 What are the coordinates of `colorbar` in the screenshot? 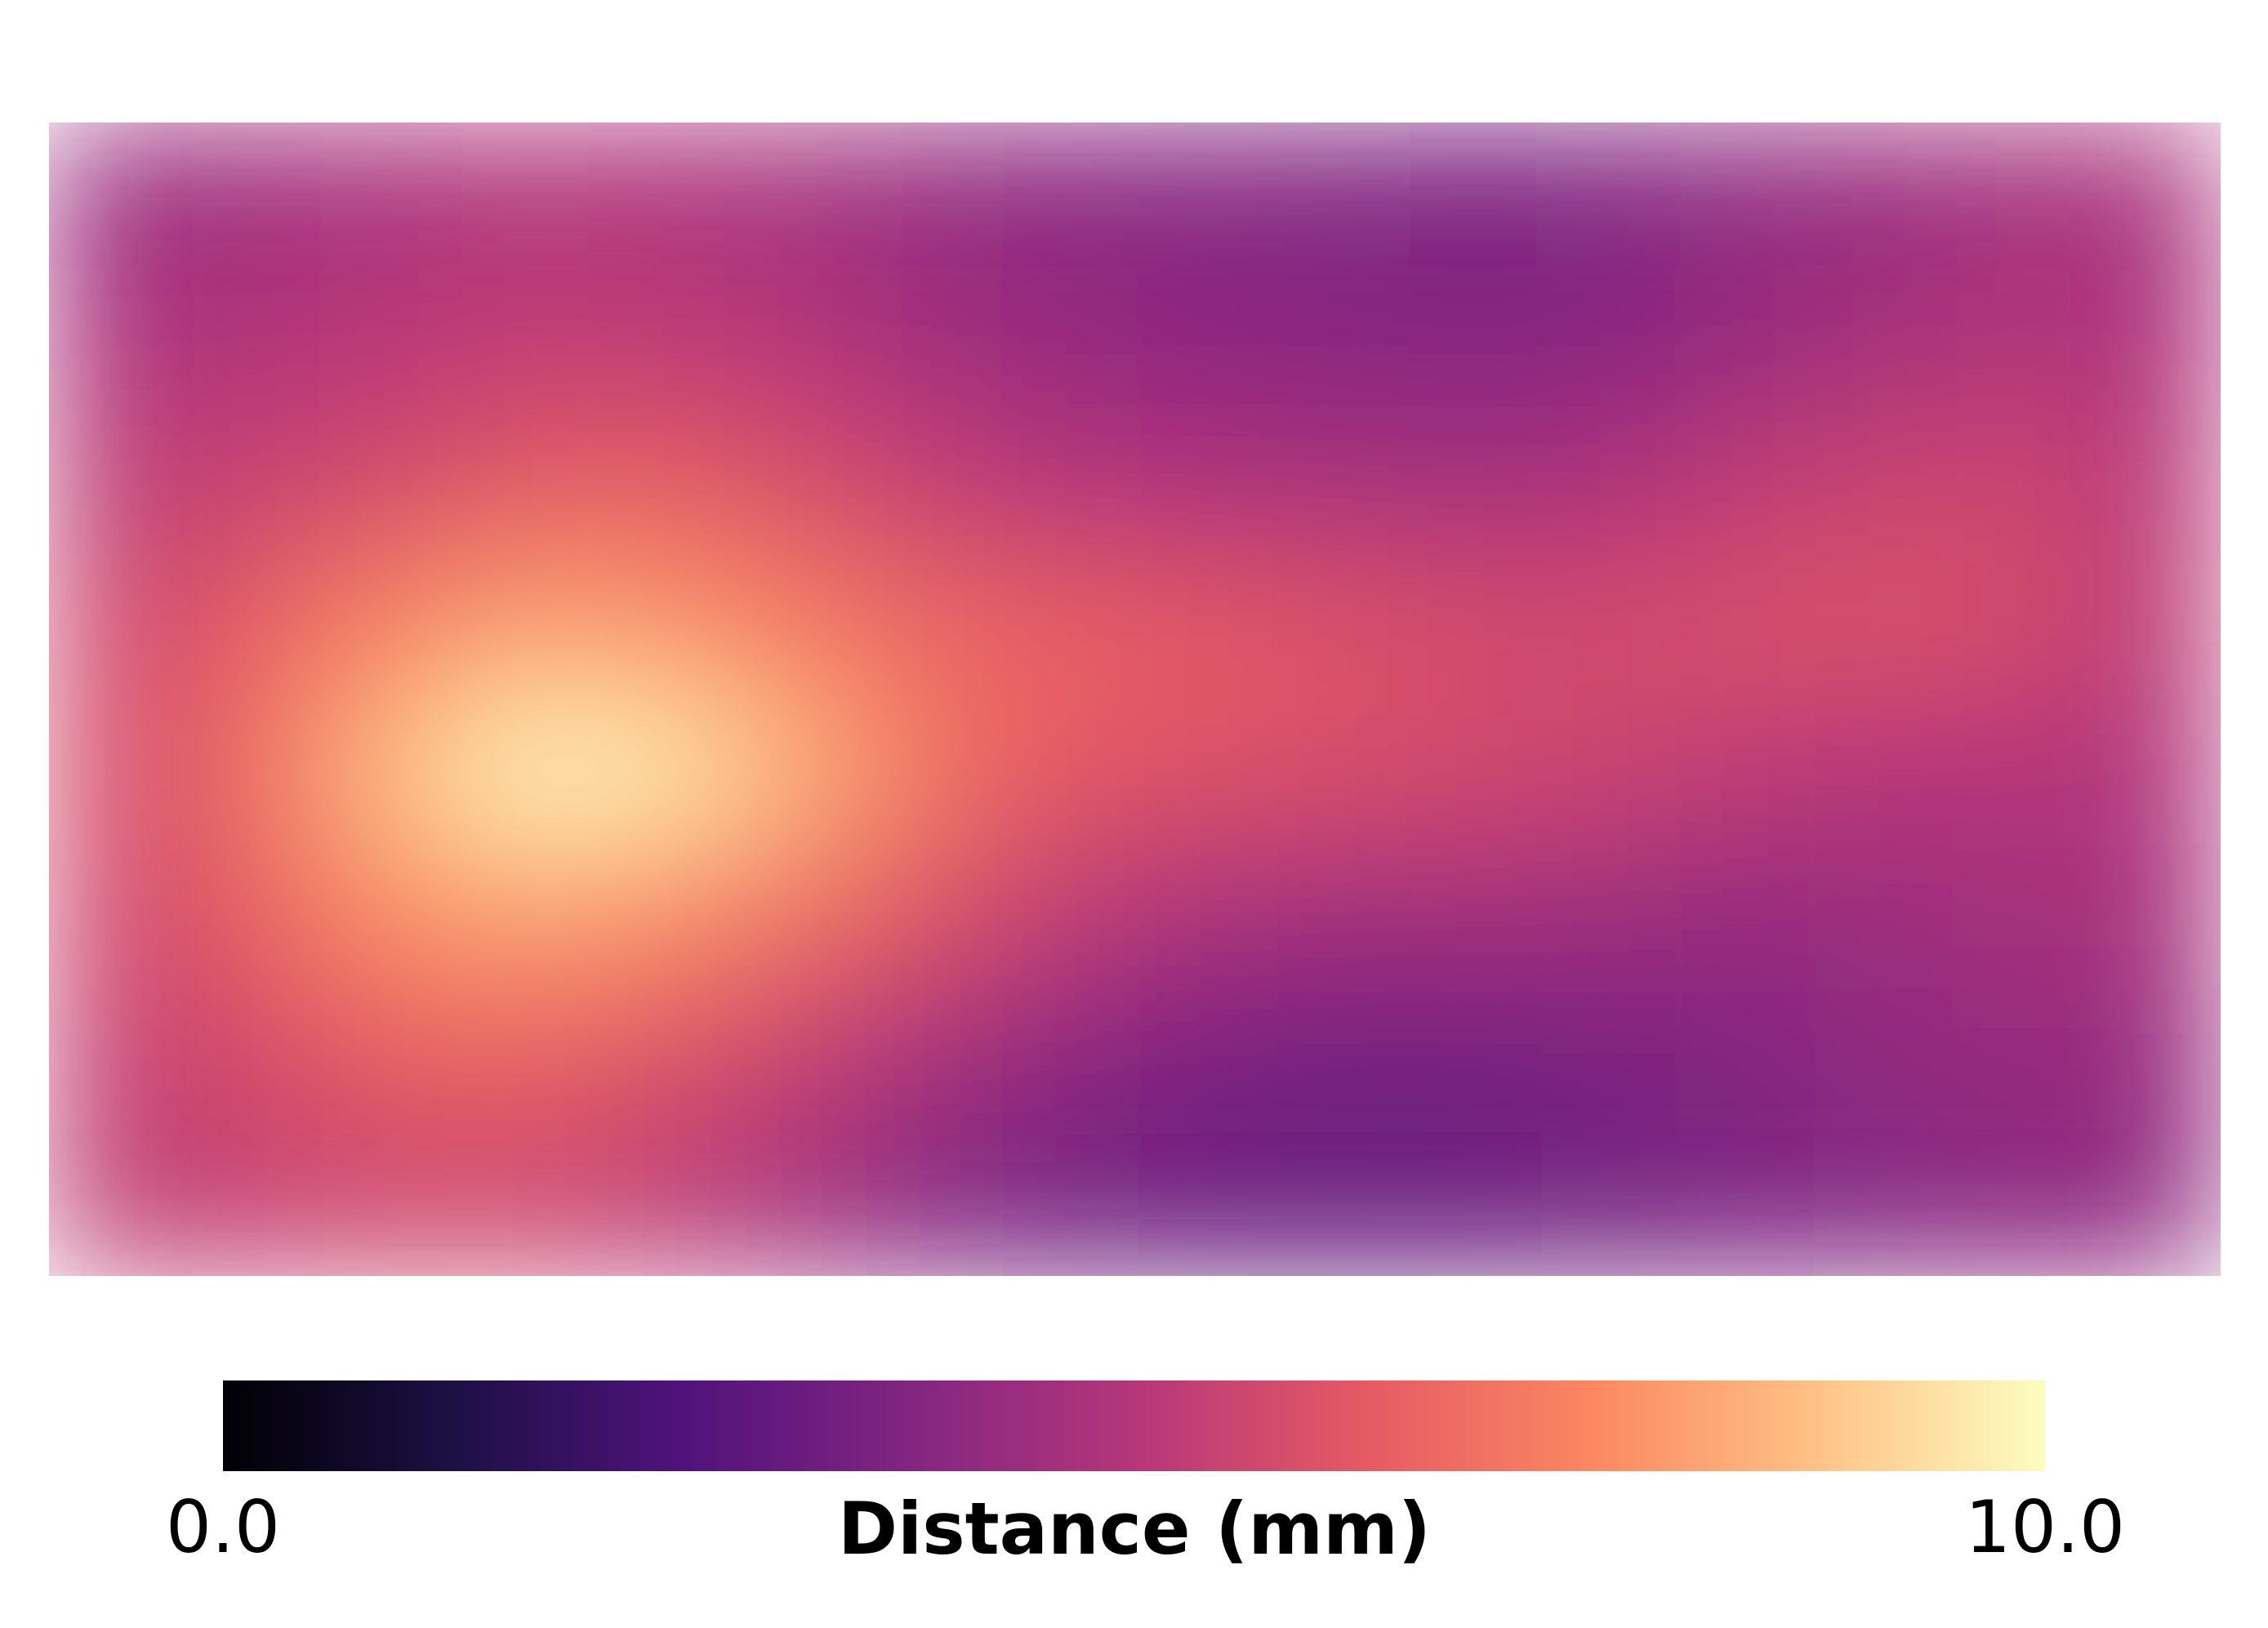 It's located at (1134, 1425).